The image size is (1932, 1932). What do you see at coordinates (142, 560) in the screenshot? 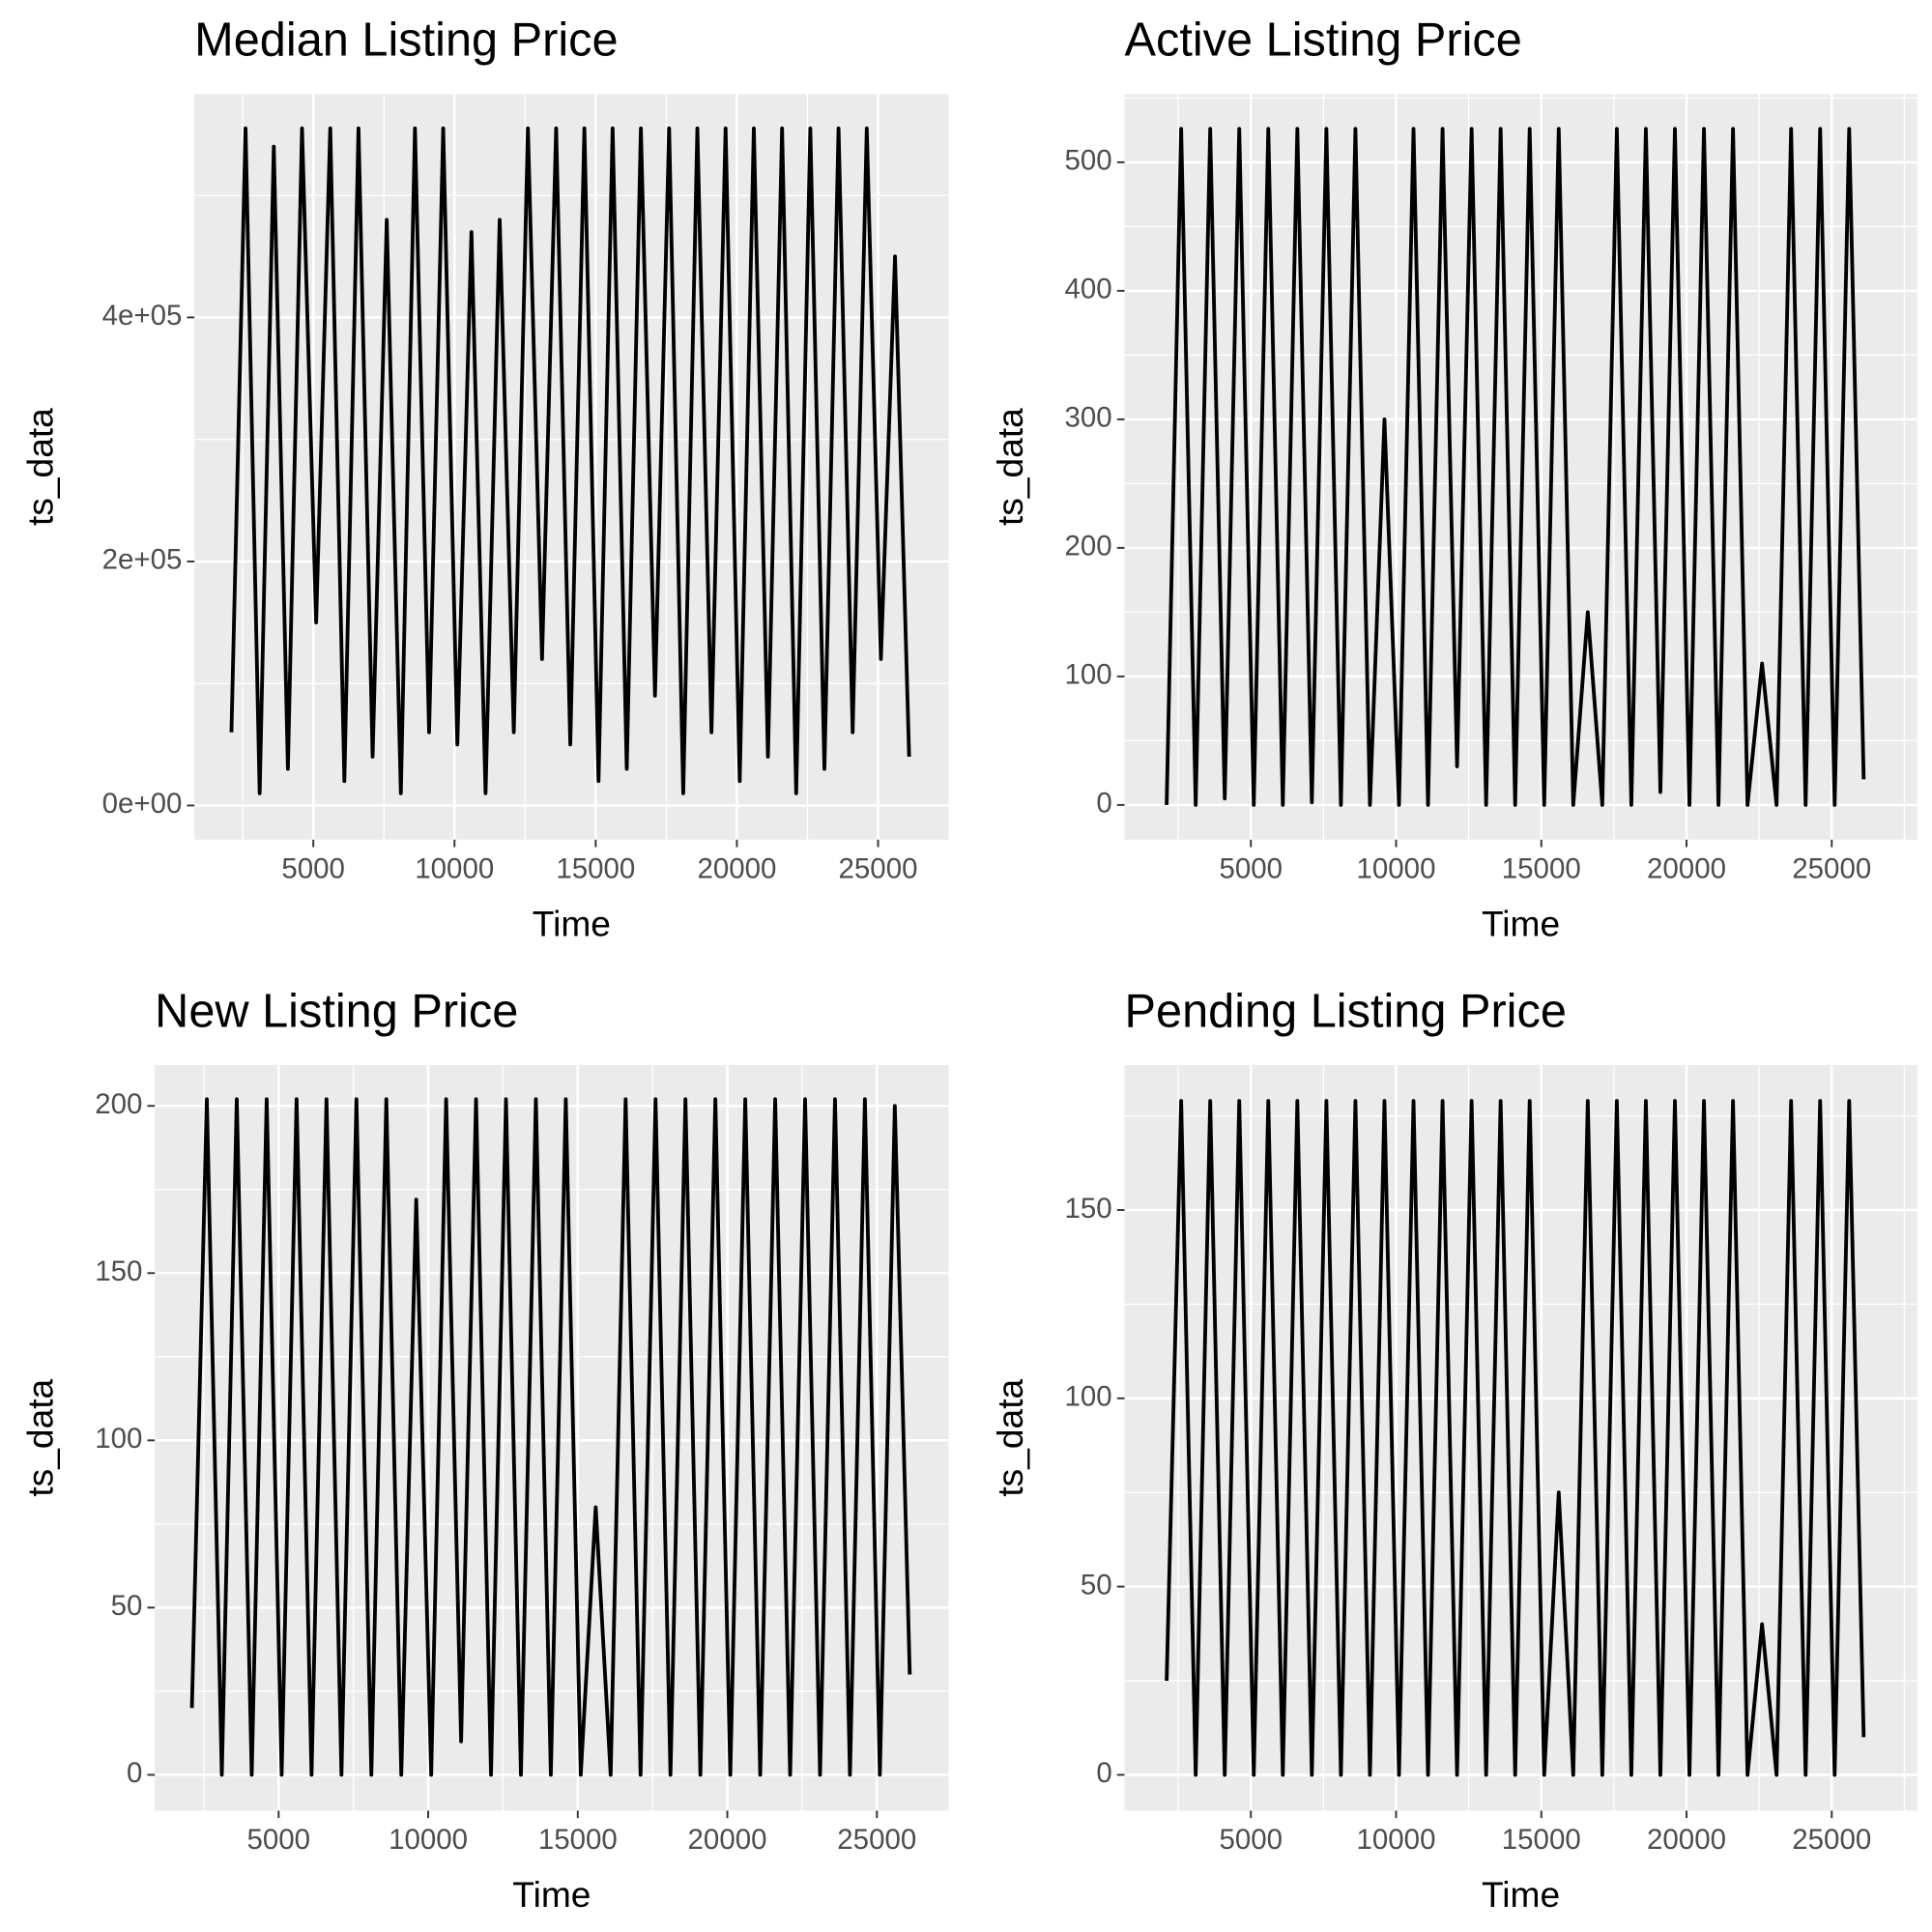
I see `y-tick-label: 2e+05` at bounding box center [142, 560].